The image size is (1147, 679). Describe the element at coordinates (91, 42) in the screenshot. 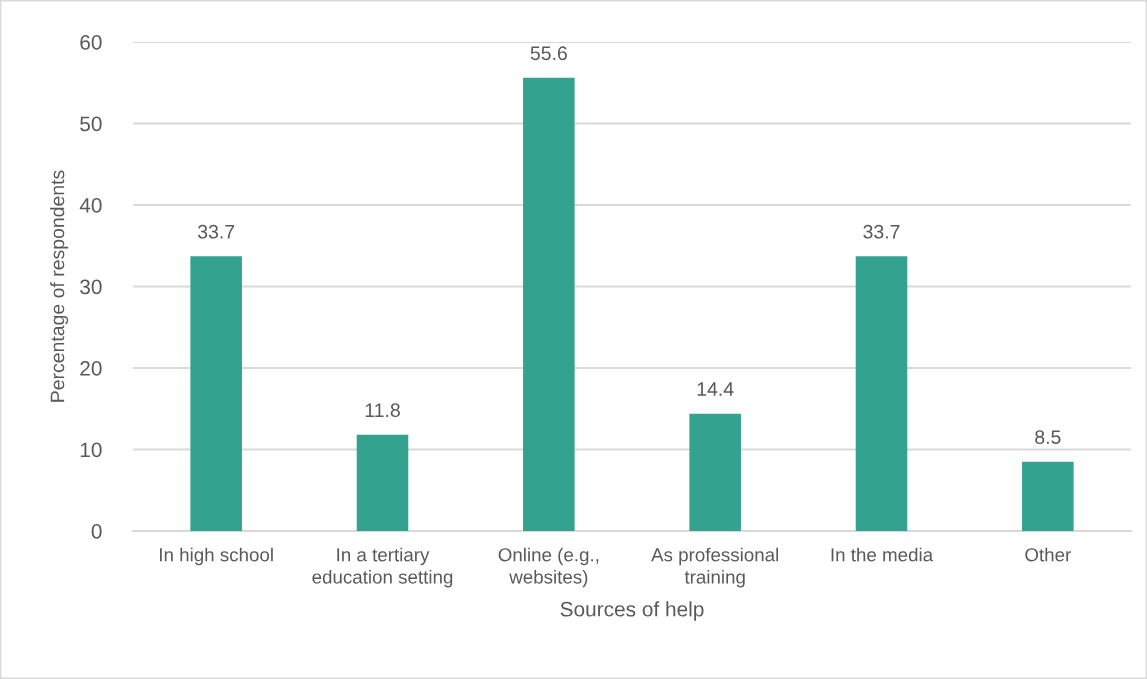

I see `y-tick-label: 60` at that location.